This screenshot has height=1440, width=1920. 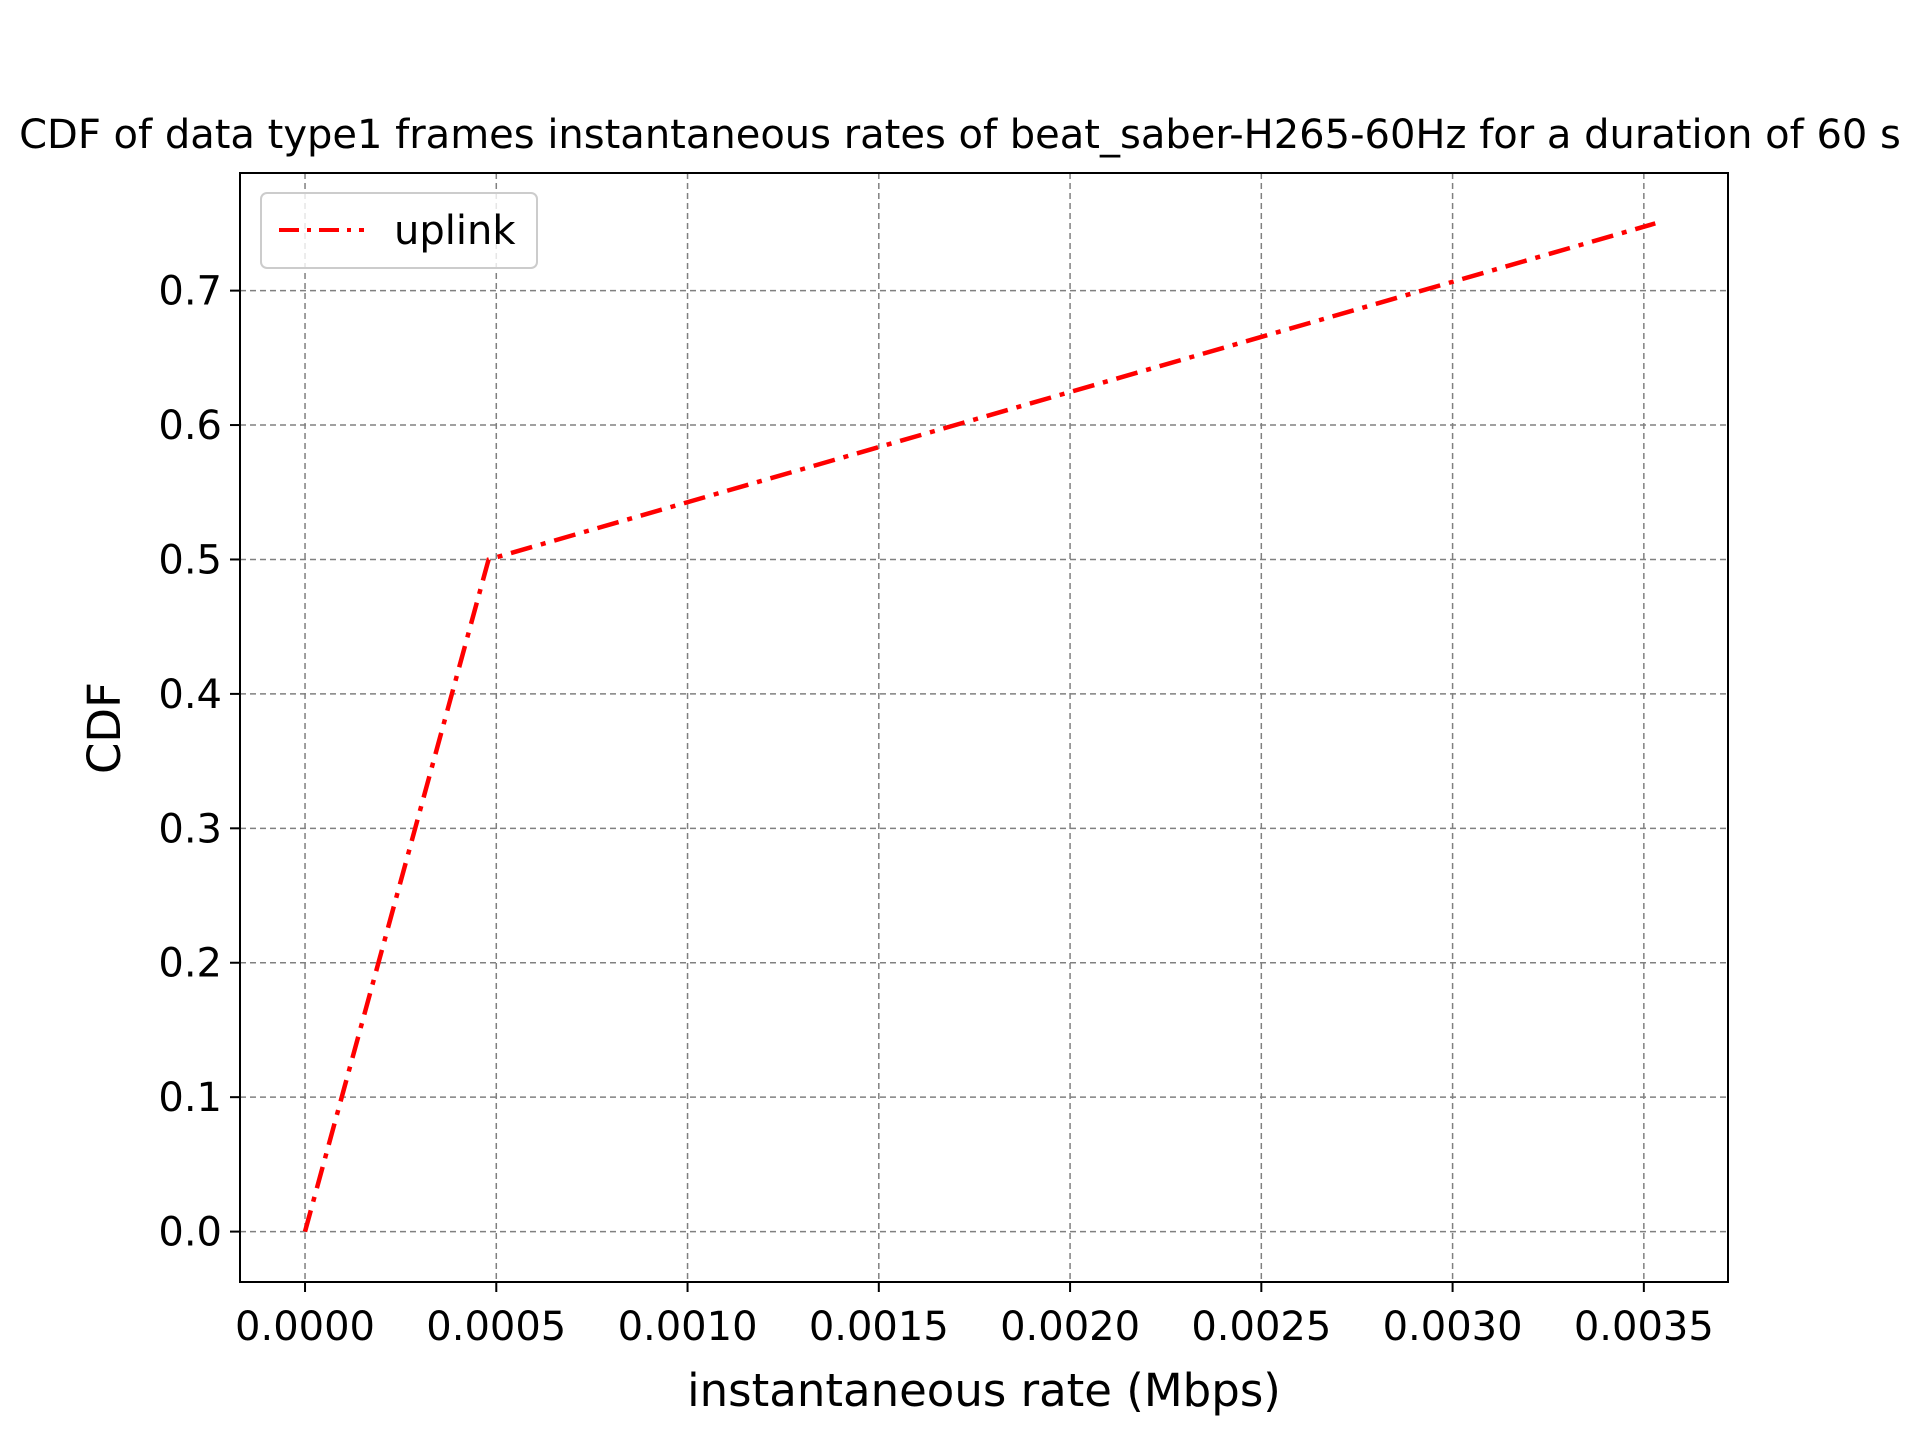 What do you see at coordinates (199, 762) in the screenshot?
I see `y-axis: 0.0 0.1 0.2 0.3 0.4 0.5 0.6 0.7` at bounding box center [199, 762].